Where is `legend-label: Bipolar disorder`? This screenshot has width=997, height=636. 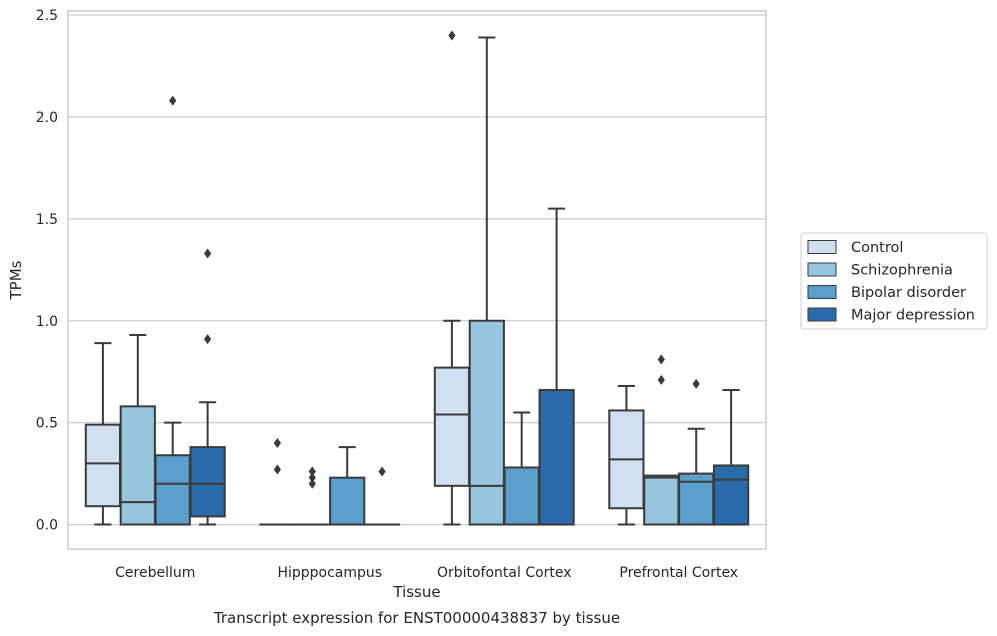
legend-label: Bipolar disorder is located at coordinates (908, 293).